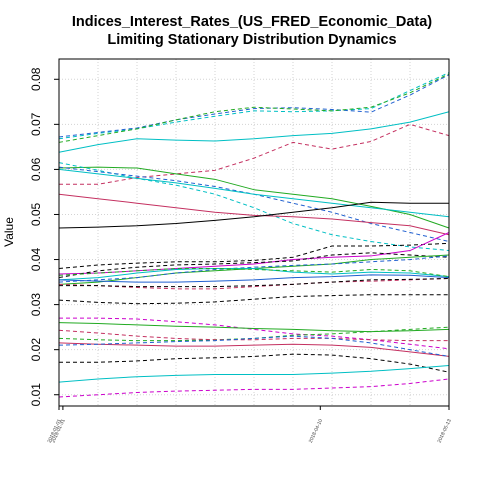 The width and height of the screenshot is (480, 480). What do you see at coordinates (36, 169) in the screenshot?
I see `y-tick-label: 0.06` at bounding box center [36, 169].